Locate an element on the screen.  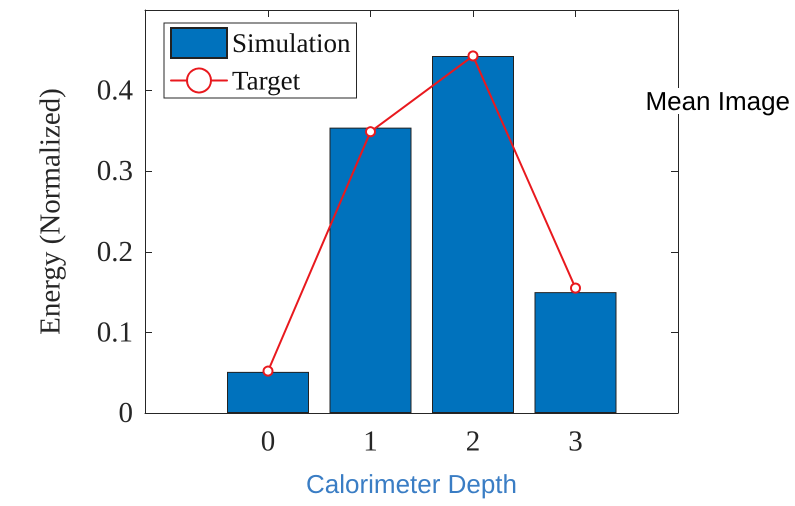
legend-label: Simulation is located at coordinates (292, 43).